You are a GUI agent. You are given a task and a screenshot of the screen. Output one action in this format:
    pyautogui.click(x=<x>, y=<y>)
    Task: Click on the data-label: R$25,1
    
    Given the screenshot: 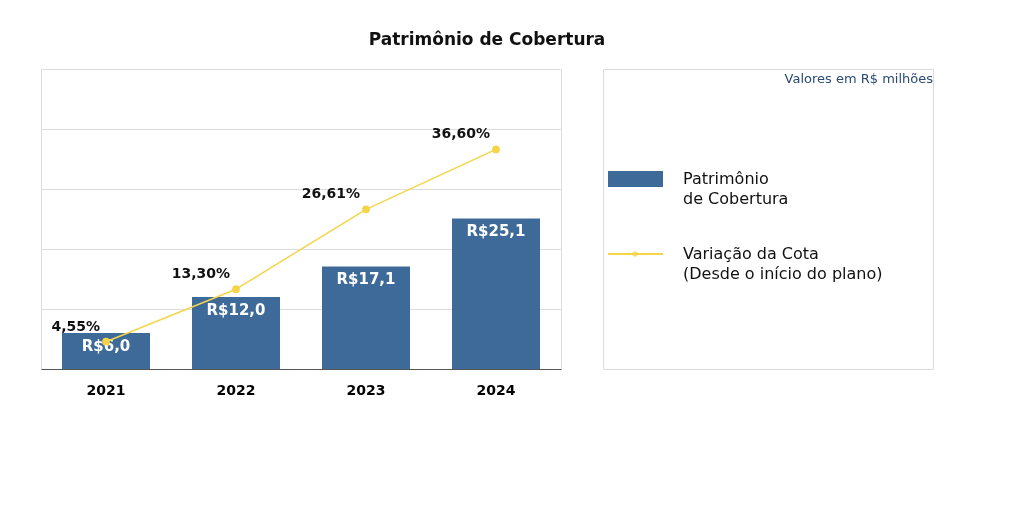 What is the action you would take?
    pyautogui.click(x=496, y=231)
    